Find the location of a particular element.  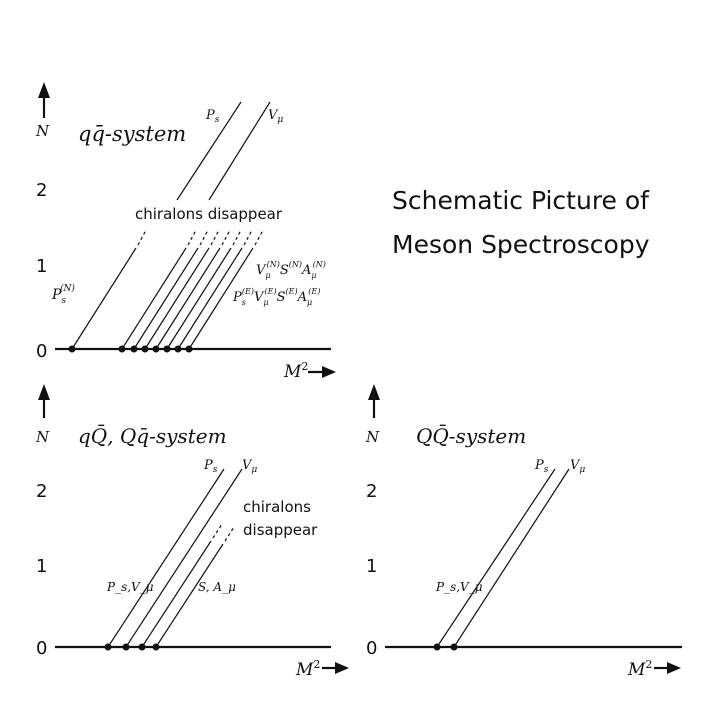

chiralons-line-2: disappear is located at coordinates (280, 530).